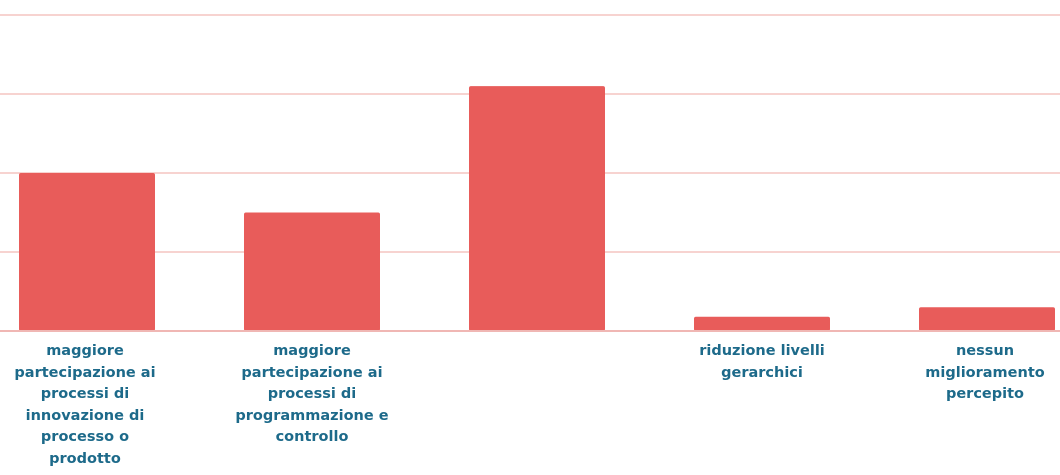 The height and width of the screenshot is (475, 1060). Describe the element at coordinates (762, 362) in the screenshot. I see `category-label: riduzione livelli gerarchici` at that location.